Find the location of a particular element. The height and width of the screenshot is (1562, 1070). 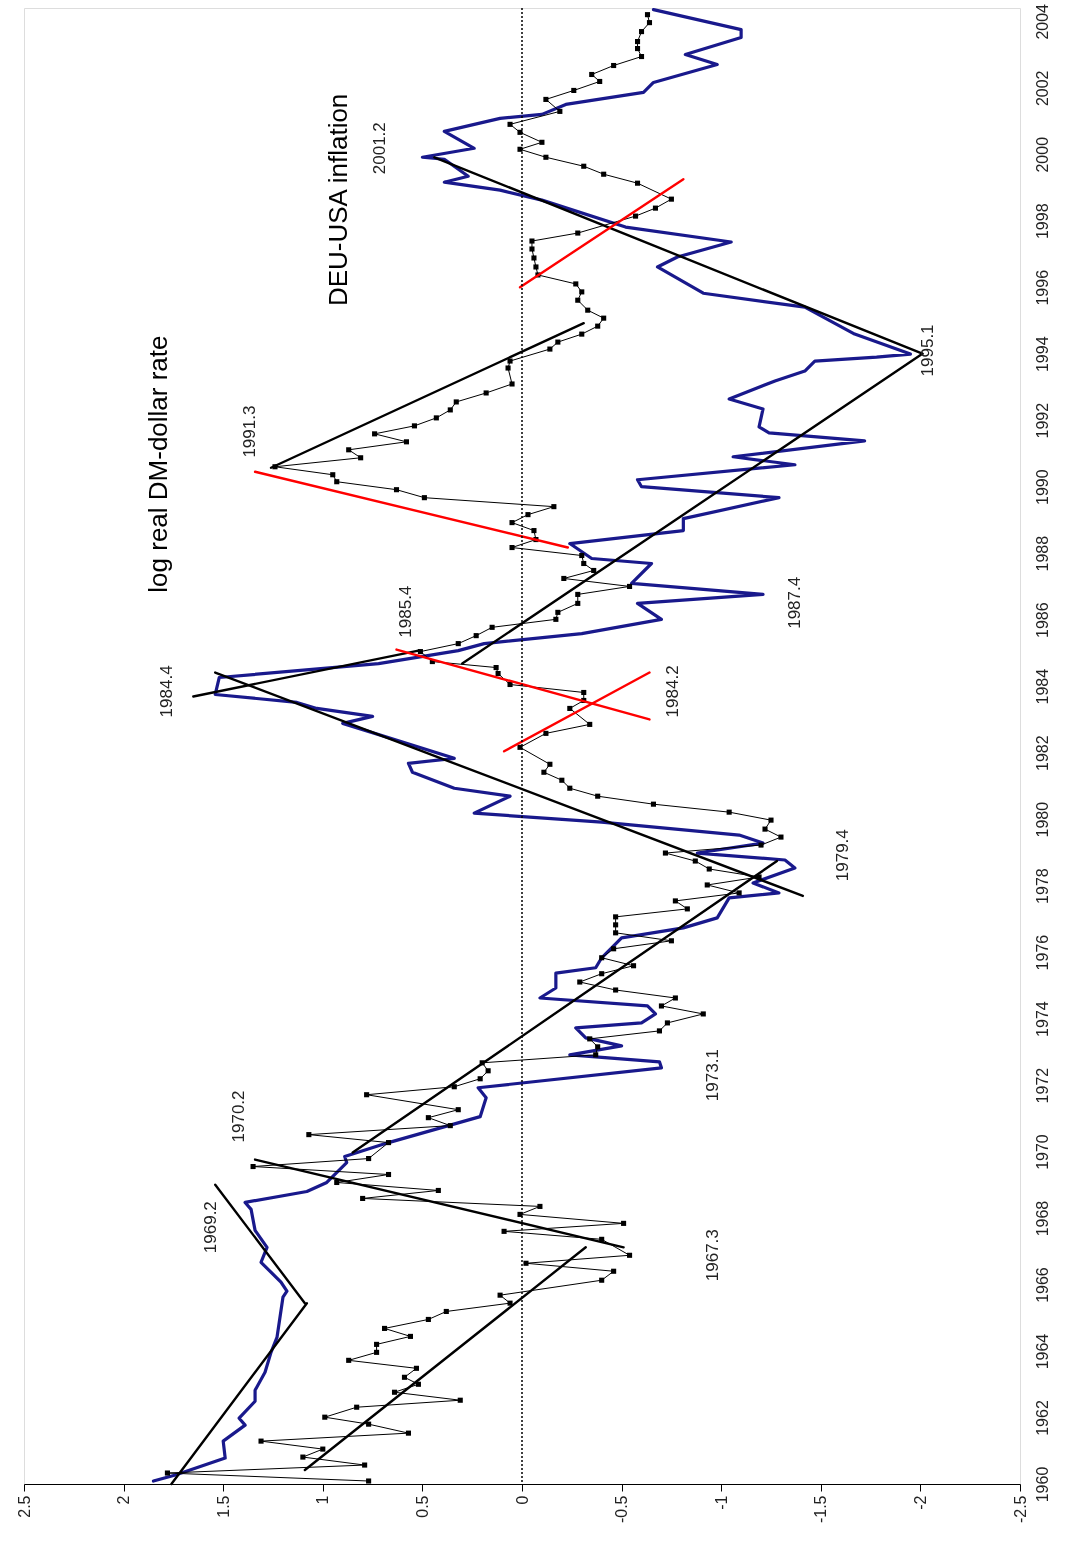

x-tick-label: 1.5 is located at coordinates (223, 1506).